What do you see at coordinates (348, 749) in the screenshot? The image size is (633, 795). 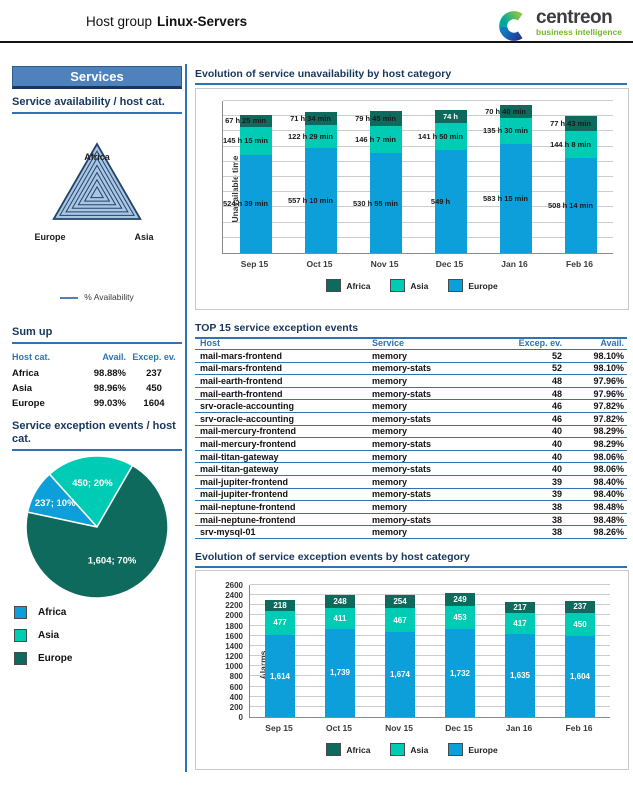 I see `legend-item: Africa` at bounding box center [348, 749].